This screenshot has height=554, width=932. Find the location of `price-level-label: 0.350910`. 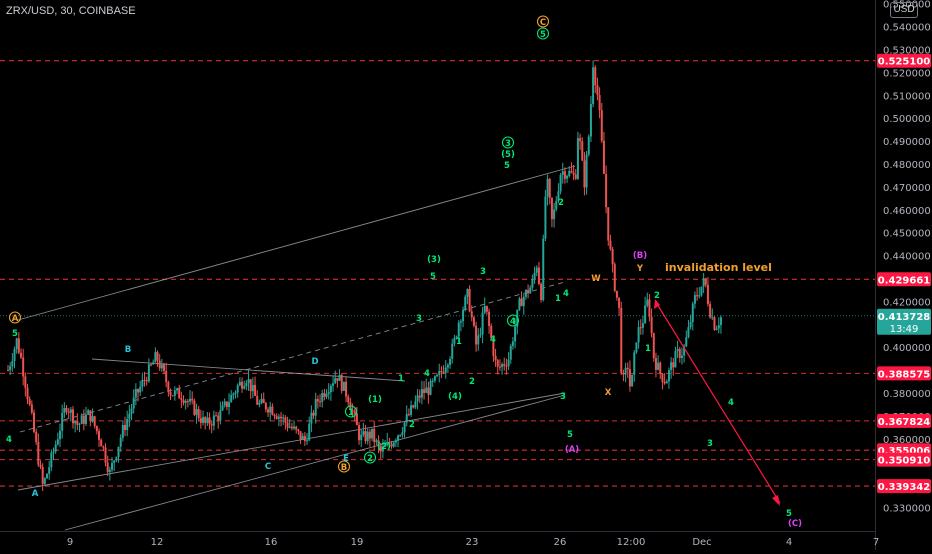

price-level-label: 0.350910 is located at coordinates (904, 461).